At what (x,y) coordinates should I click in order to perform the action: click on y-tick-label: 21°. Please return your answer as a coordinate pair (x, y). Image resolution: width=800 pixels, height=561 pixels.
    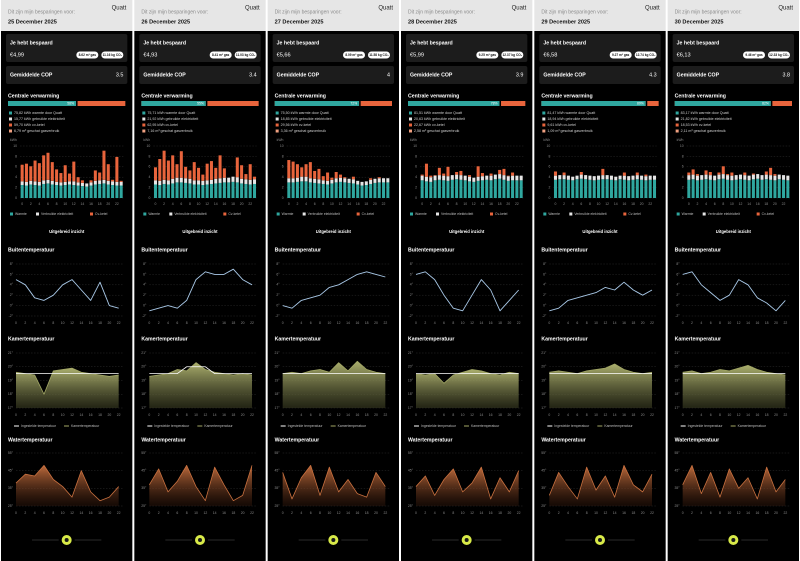
    Looking at the image, I should click on (544, 353).